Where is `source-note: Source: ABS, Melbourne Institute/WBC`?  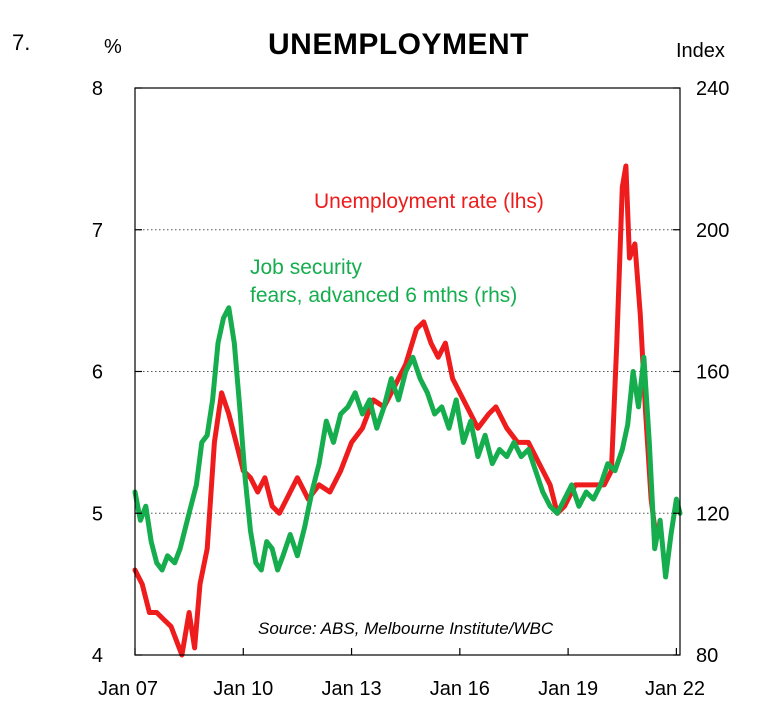
source-note: Source: ABS, Melbourne Institute/WBC is located at coordinates (406, 628).